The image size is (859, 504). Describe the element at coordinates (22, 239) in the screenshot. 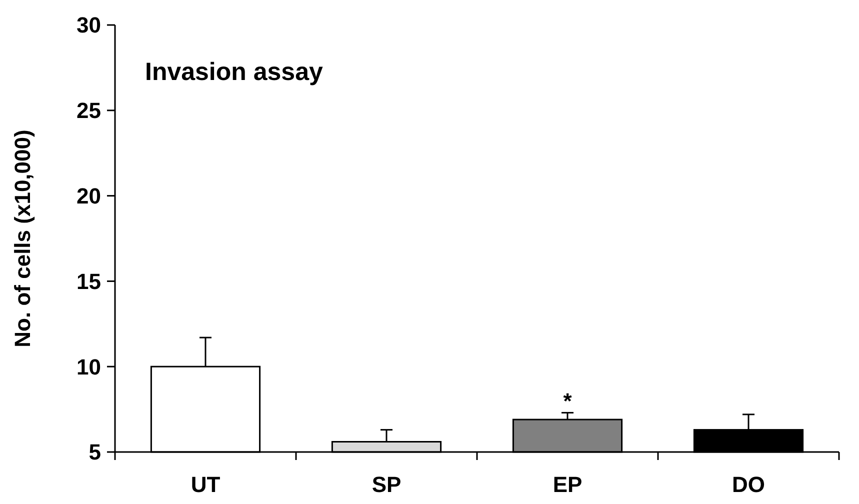

I see `y-axis-title: No. of cells (x10,000)` at that location.